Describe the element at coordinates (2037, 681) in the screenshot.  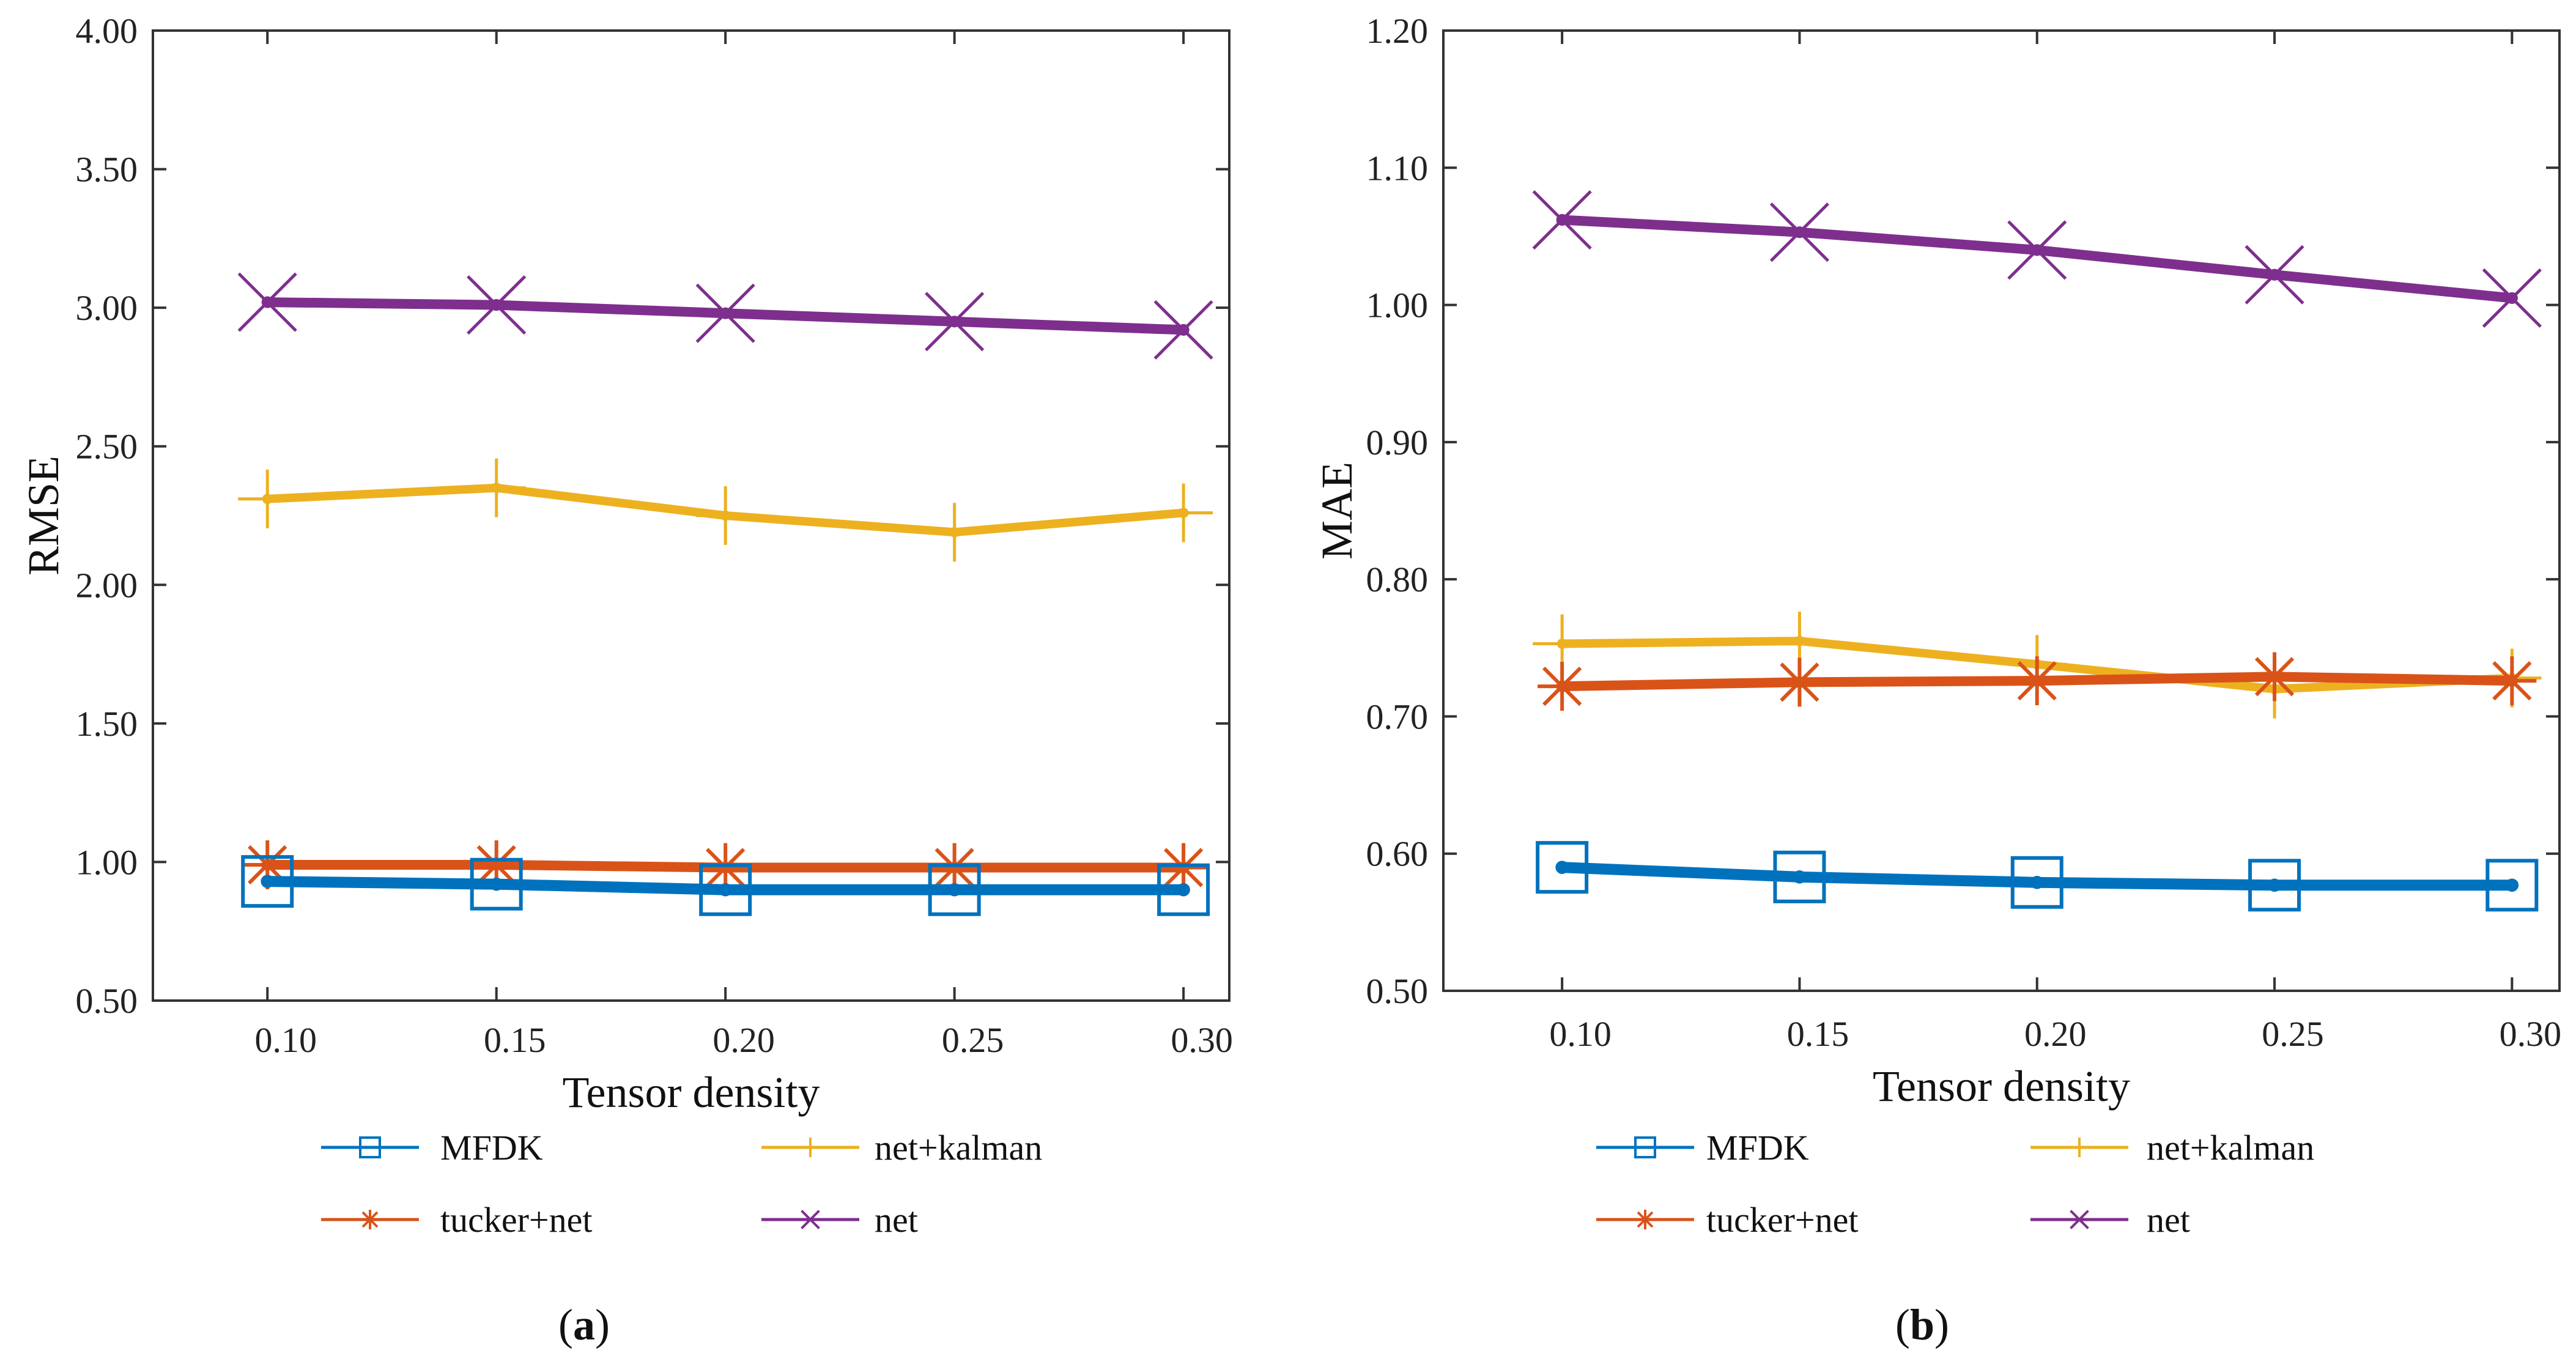
I see `series-tucker-net` at that location.